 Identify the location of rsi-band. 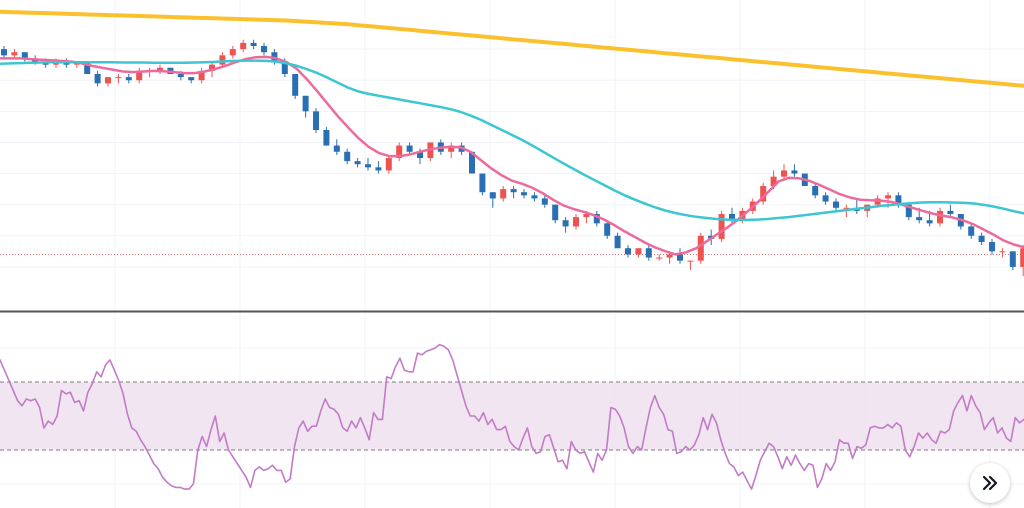
(512, 416).